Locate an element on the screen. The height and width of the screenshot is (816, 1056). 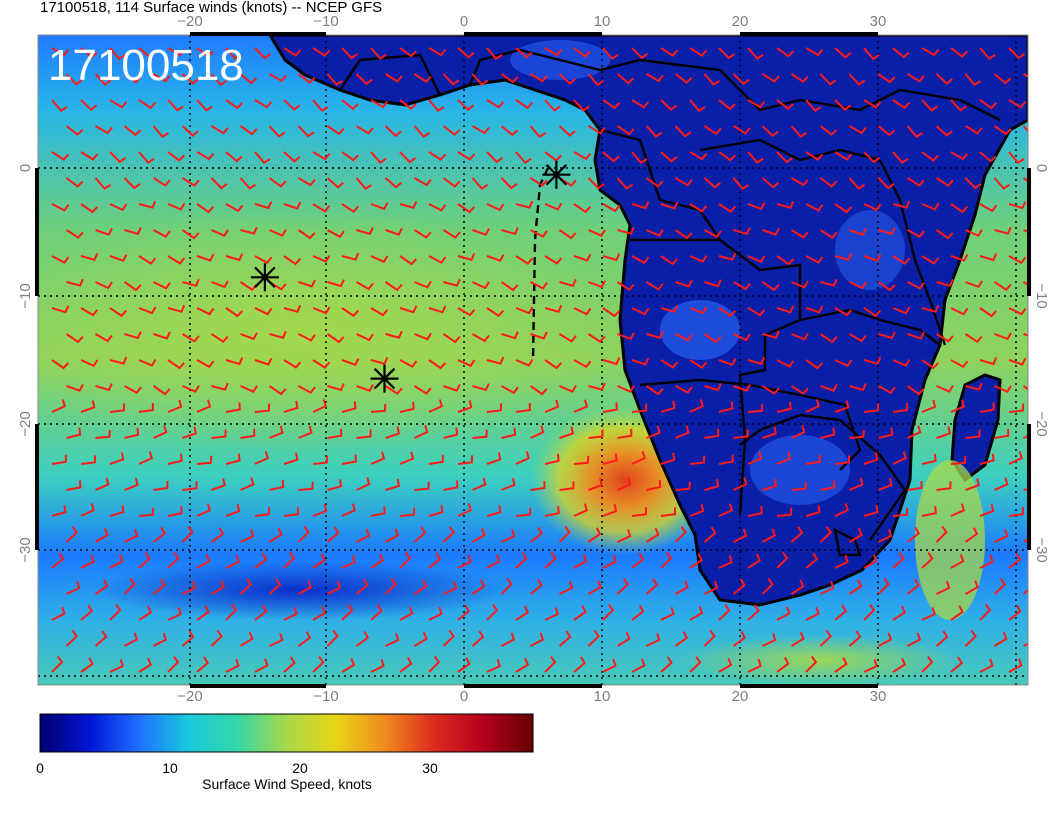
tick-label: −10 is located at coordinates (325, 696).